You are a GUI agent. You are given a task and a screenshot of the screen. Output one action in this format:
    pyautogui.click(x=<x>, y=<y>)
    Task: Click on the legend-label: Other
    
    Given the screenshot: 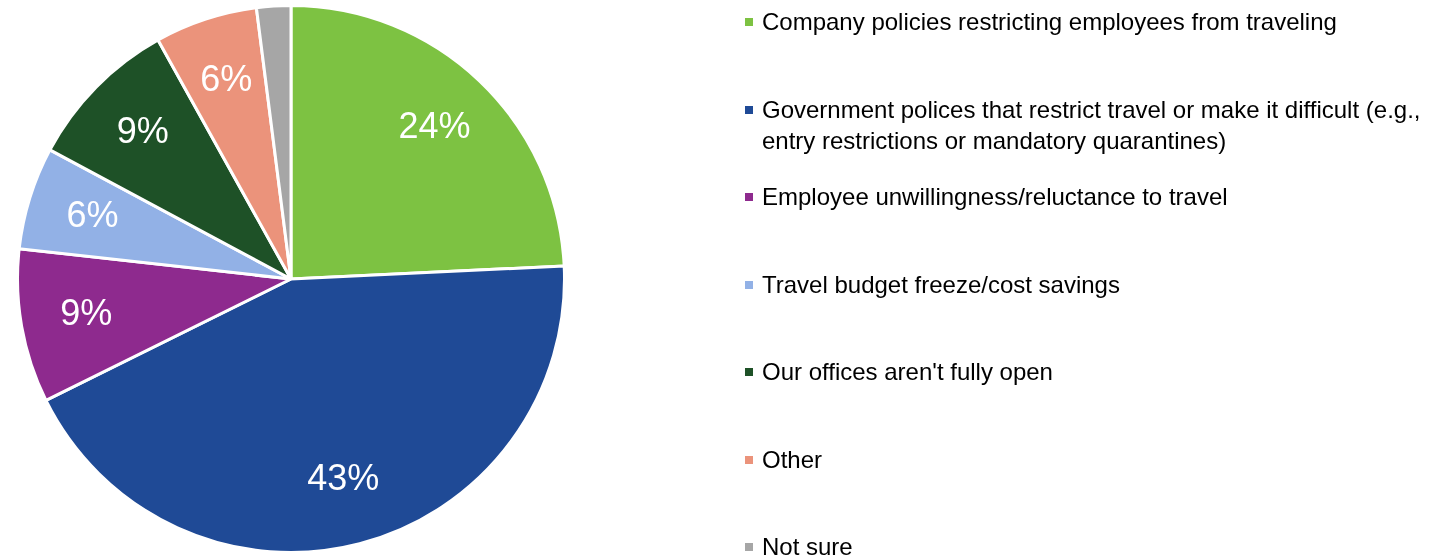 What is the action you would take?
    pyautogui.click(x=792, y=459)
    